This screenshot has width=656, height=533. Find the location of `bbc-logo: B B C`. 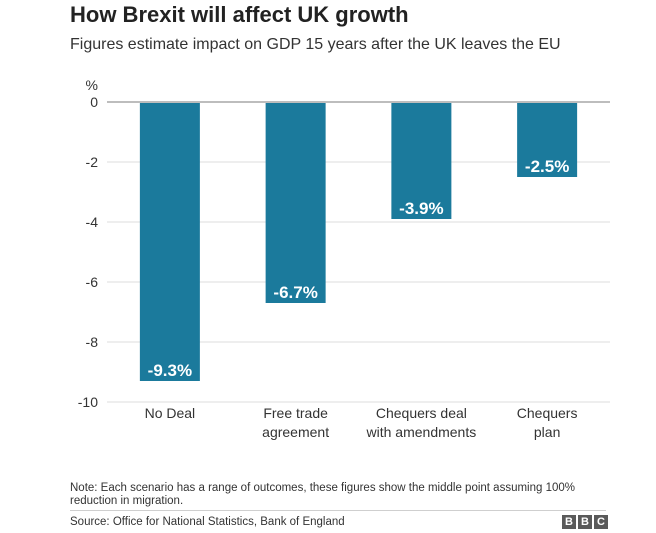

bbc-logo: B B C is located at coordinates (585, 522).